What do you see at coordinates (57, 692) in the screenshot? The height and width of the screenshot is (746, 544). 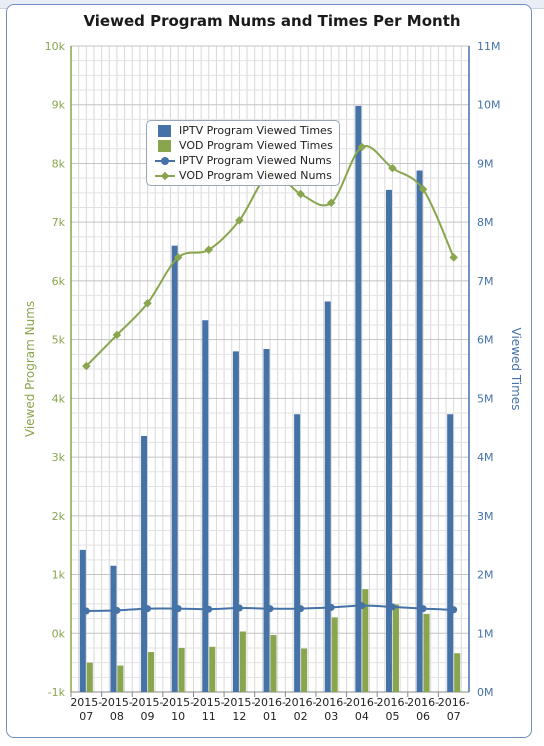 I see `left-tick-label: -1k` at bounding box center [57, 692].